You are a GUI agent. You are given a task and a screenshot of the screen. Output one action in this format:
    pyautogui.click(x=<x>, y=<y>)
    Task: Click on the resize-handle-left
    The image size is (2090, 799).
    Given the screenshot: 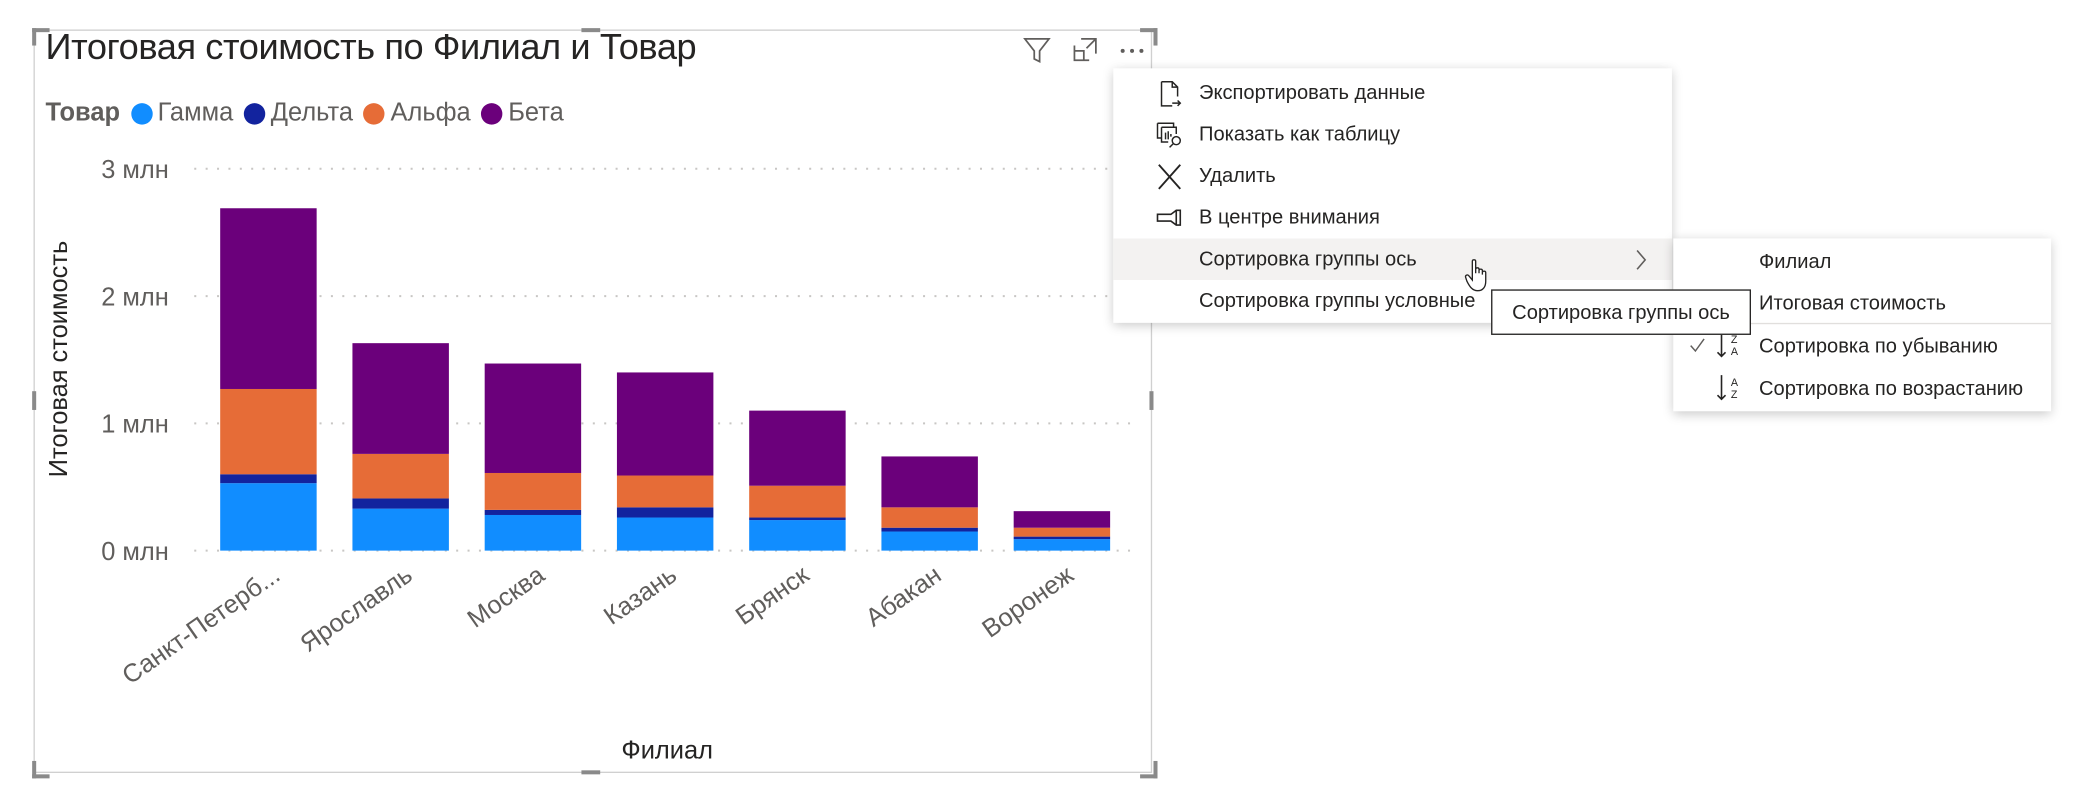 What is the action you would take?
    pyautogui.click(x=34, y=400)
    